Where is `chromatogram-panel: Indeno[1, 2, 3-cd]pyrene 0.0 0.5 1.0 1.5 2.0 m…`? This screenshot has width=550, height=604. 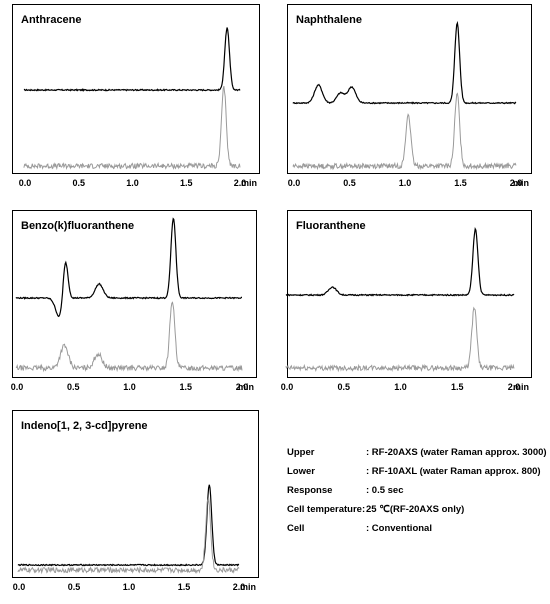
chromatogram-panel: Indeno[1, 2, 3-cd]pyrene 0.0 0.5 1.0 1.5 2.0 m… is located at coordinates (135, 504).